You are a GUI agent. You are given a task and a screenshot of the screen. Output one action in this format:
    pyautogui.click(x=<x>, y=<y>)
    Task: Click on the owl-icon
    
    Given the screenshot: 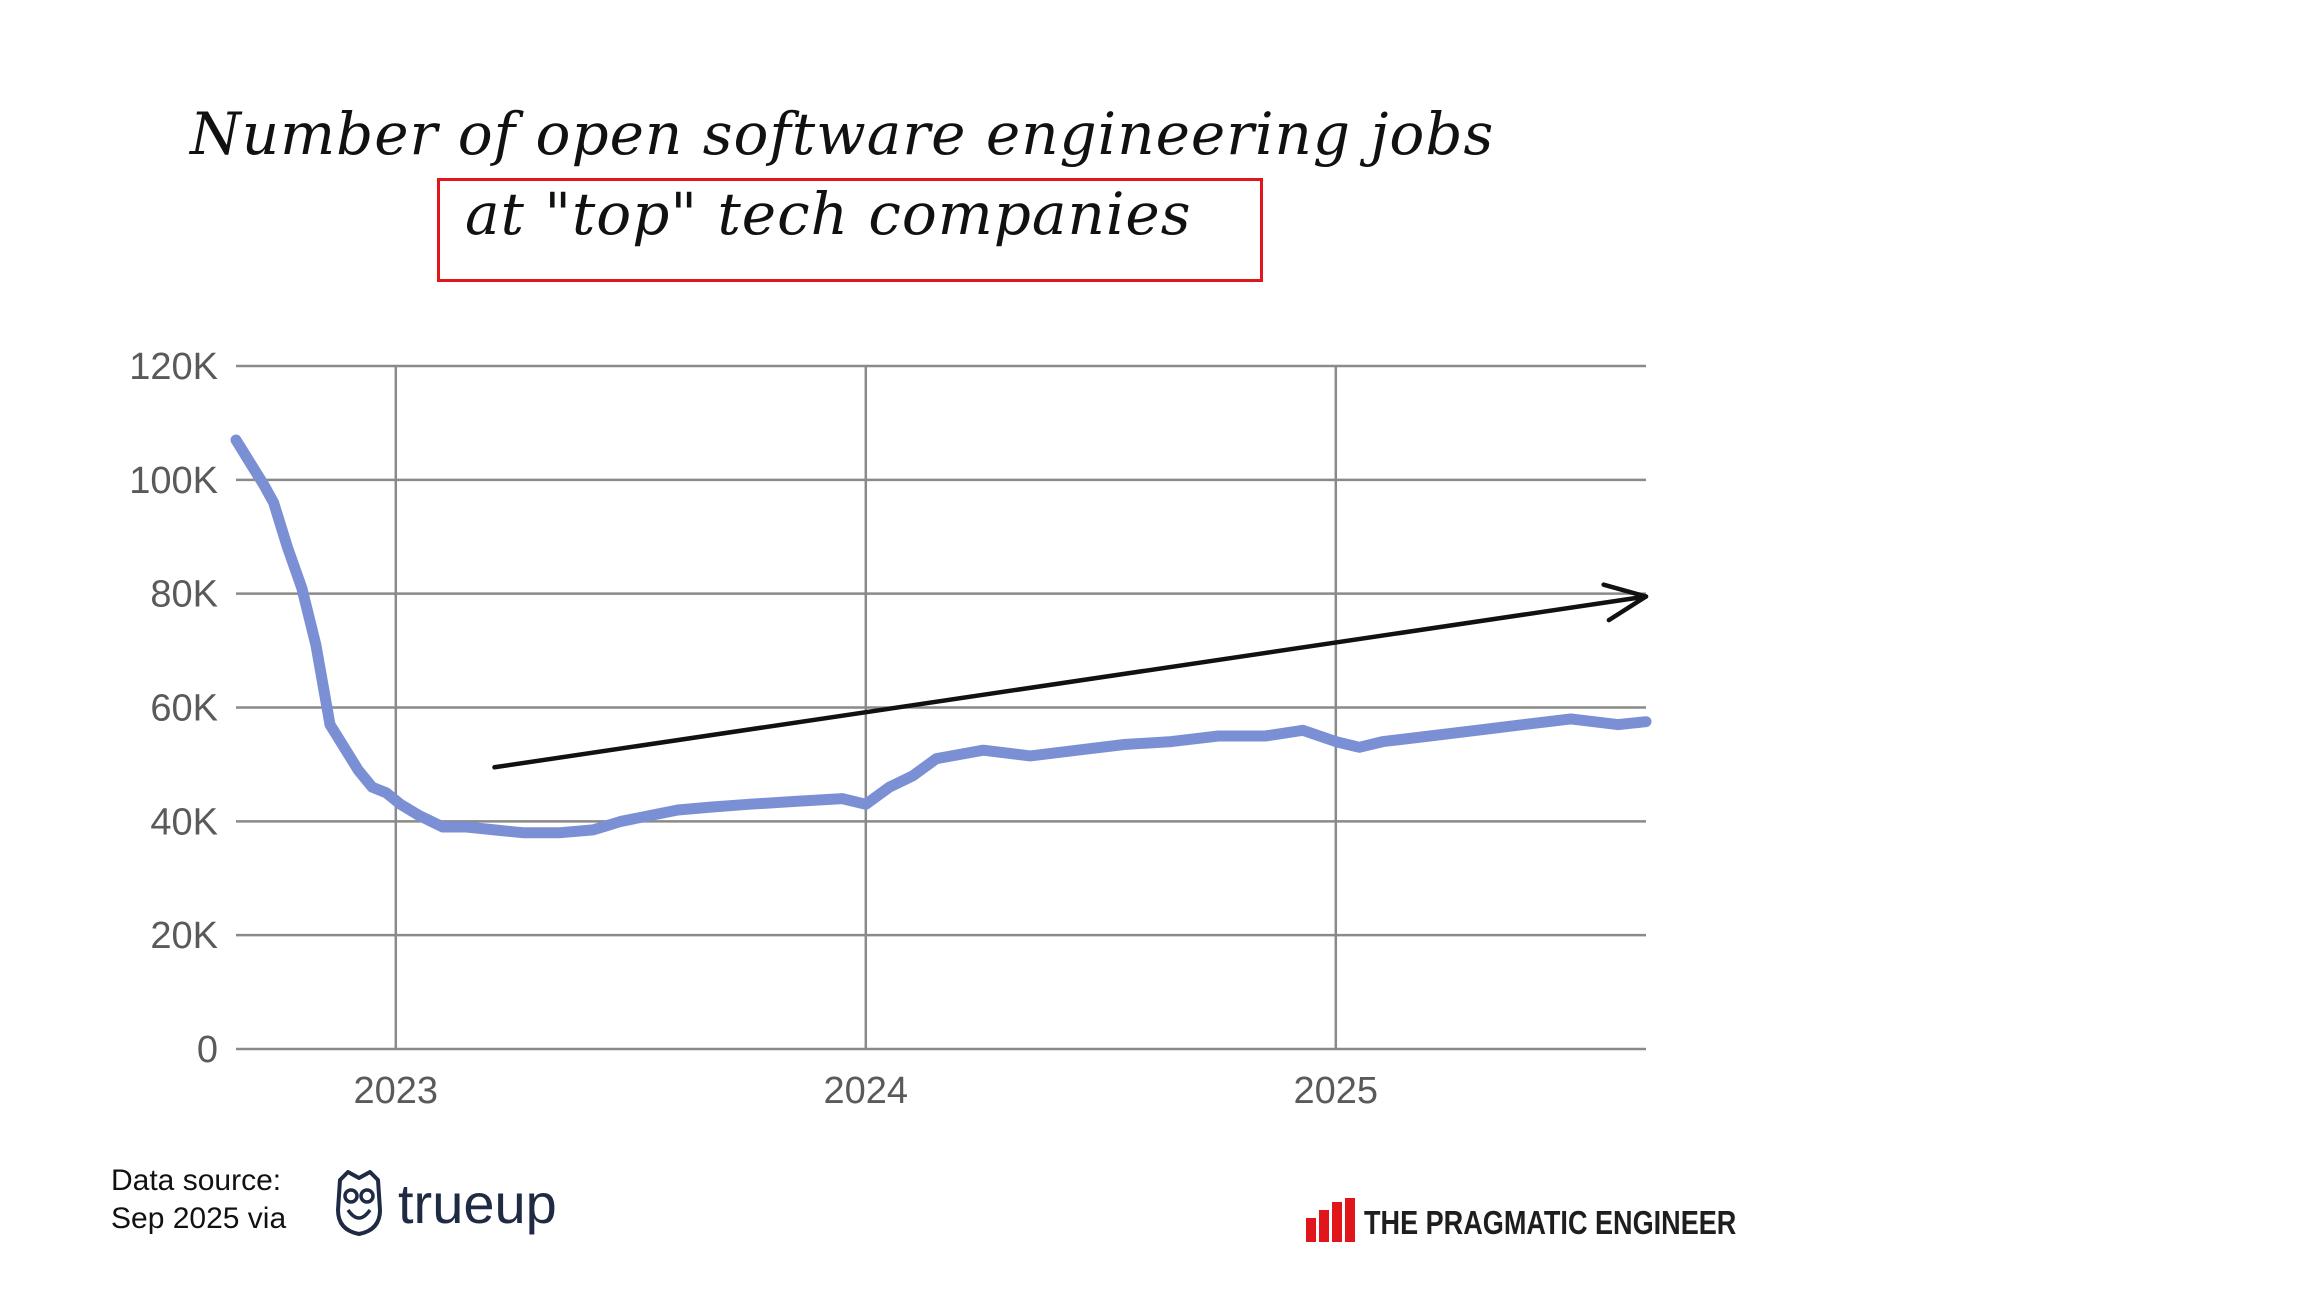 What is the action you would take?
    pyautogui.click(x=359, y=1203)
    